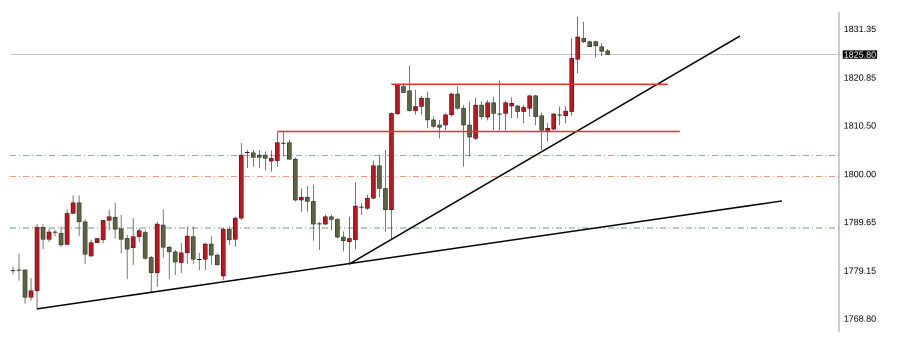 Image resolution: width=901 pixels, height=347 pixels. I want to click on y-tick-label: 1789.65, so click(860, 222).